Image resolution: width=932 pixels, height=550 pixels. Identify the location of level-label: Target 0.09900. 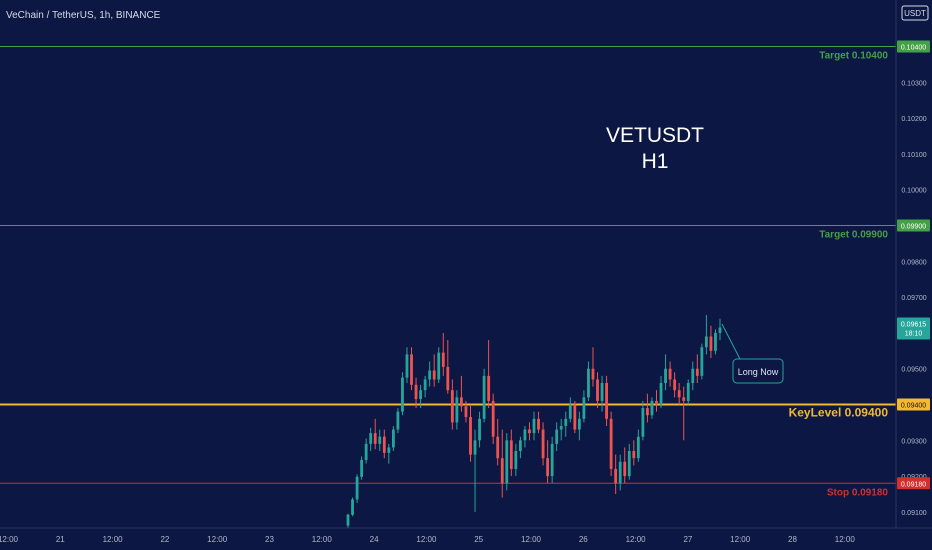
(853, 235).